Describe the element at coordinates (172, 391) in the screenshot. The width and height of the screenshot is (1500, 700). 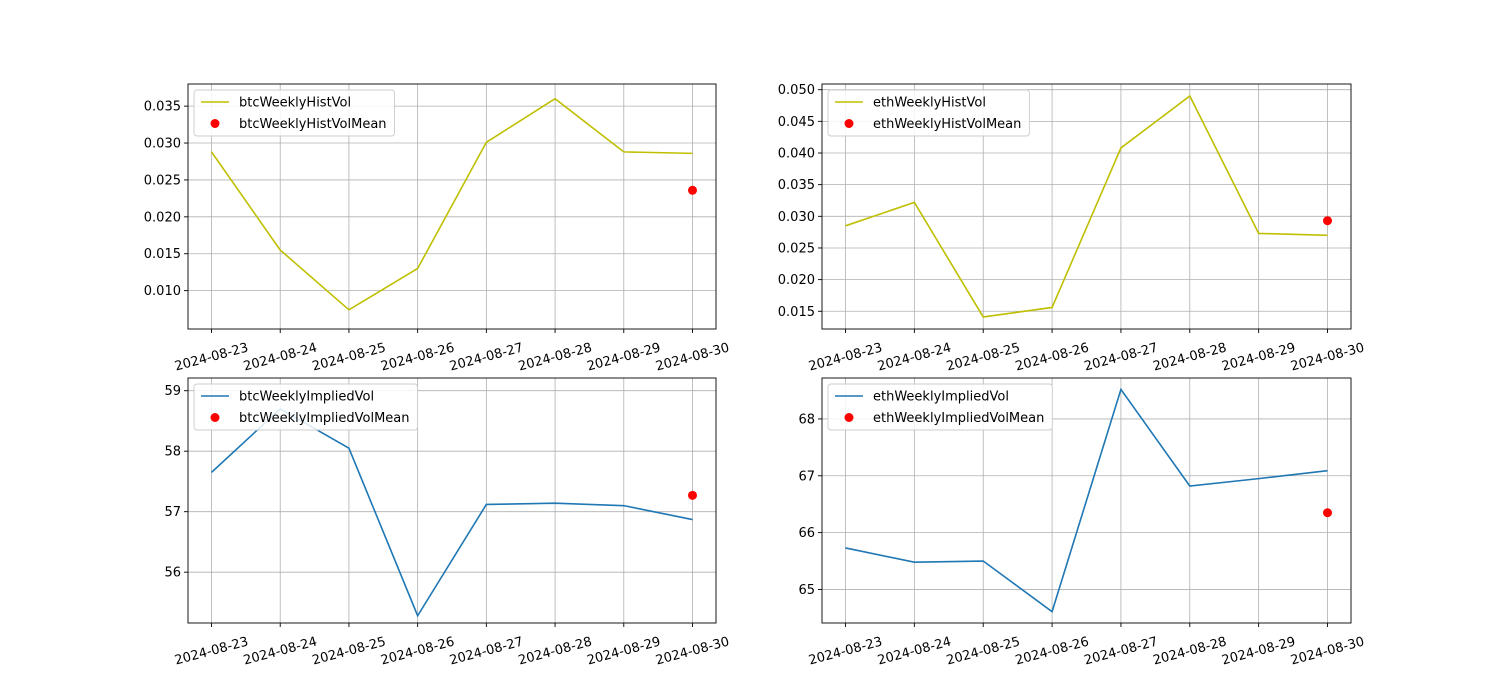
I see `y-tick-label: 59` at that location.